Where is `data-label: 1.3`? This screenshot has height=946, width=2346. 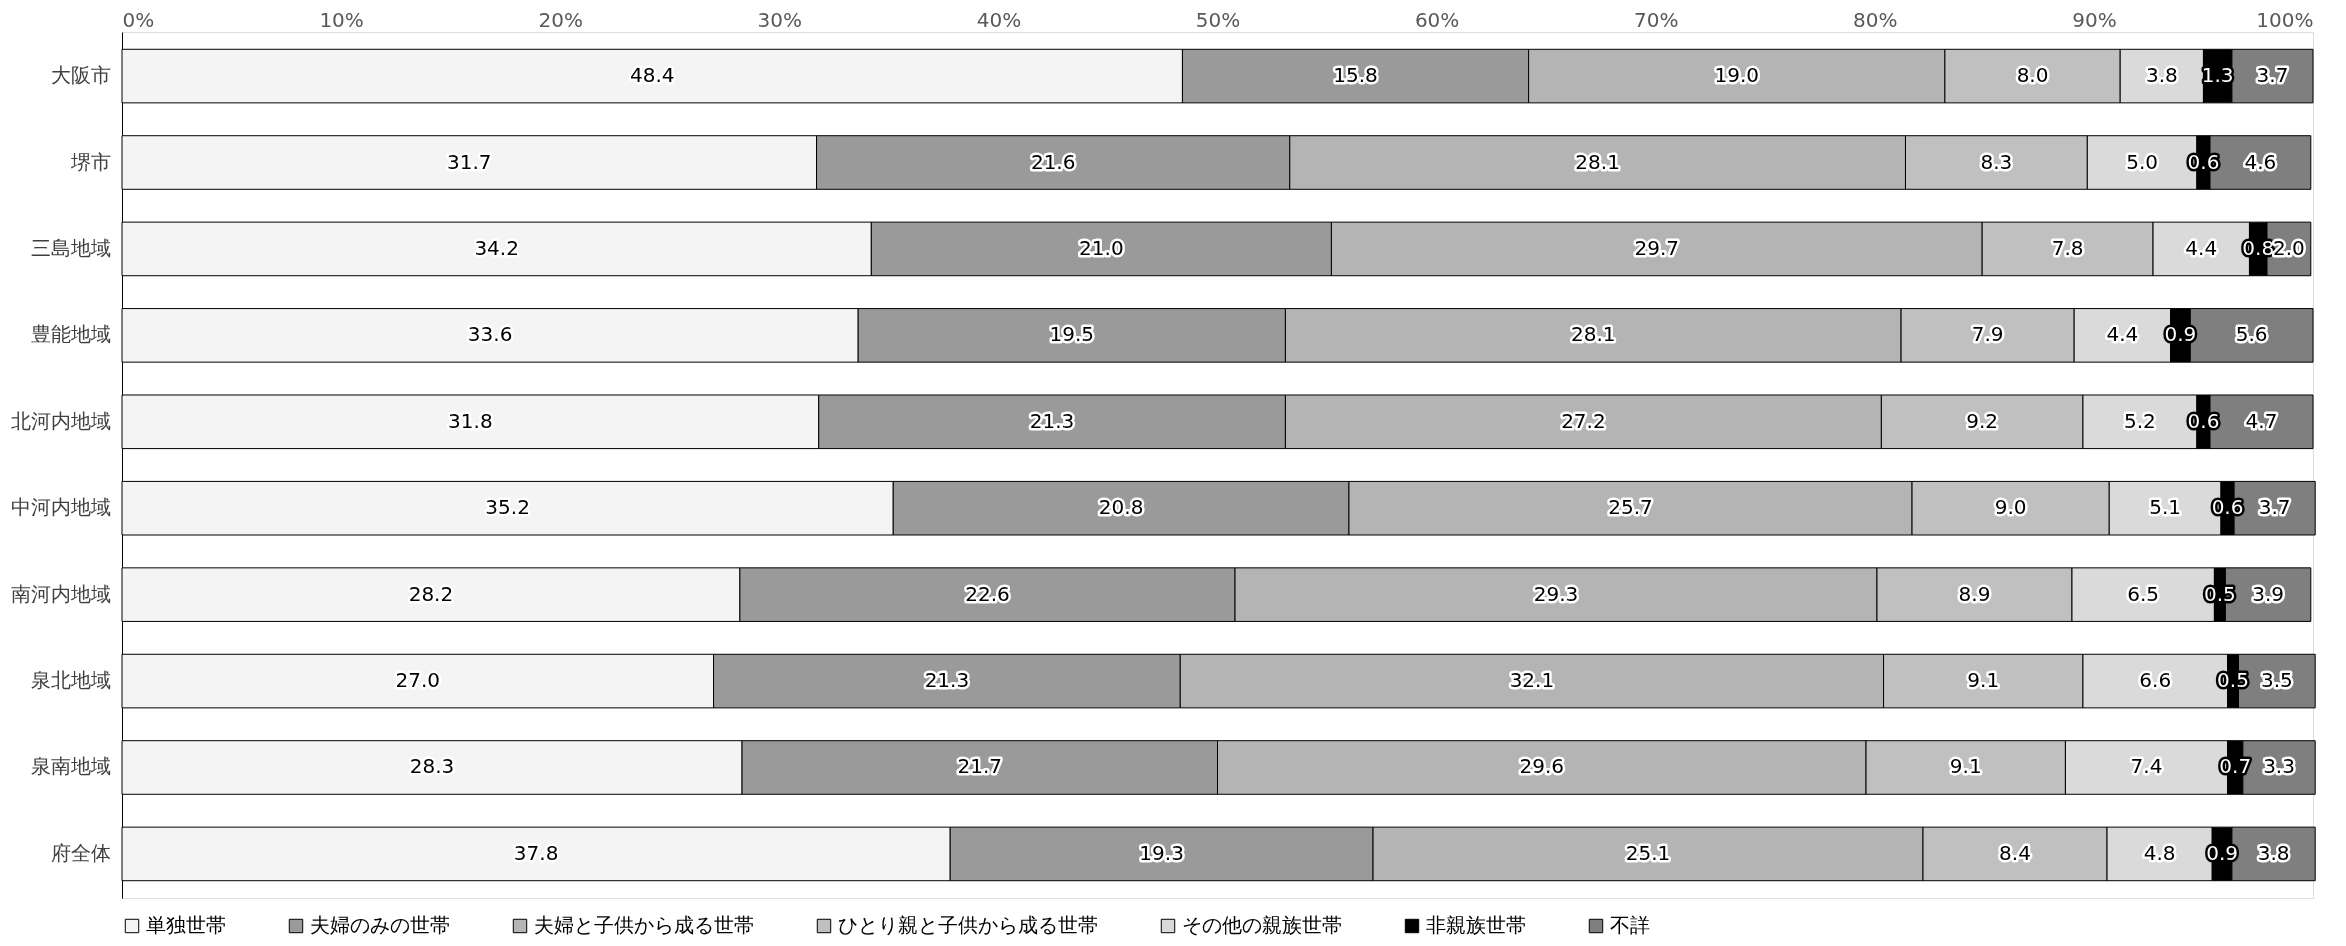
data-label: 1.3 is located at coordinates (2217, 75).